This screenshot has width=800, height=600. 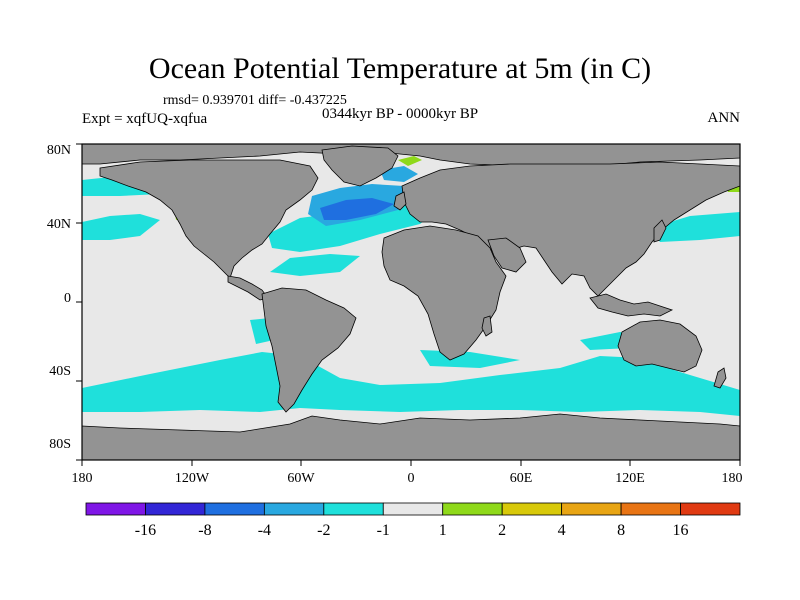 What do you see at coordinates (59, 224) in the screenshot?
I see `lat-label: 40N` at bounding box center [59, 224].